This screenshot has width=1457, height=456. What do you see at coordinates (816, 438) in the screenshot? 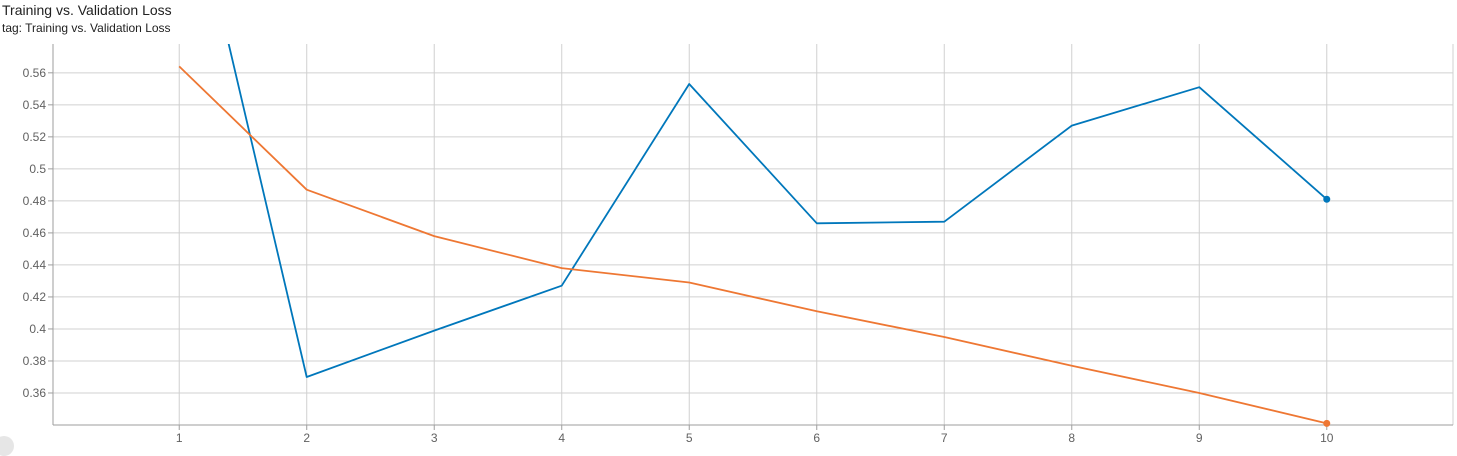
I see `x-tick-label: 6` at bounding box center [816, 438].